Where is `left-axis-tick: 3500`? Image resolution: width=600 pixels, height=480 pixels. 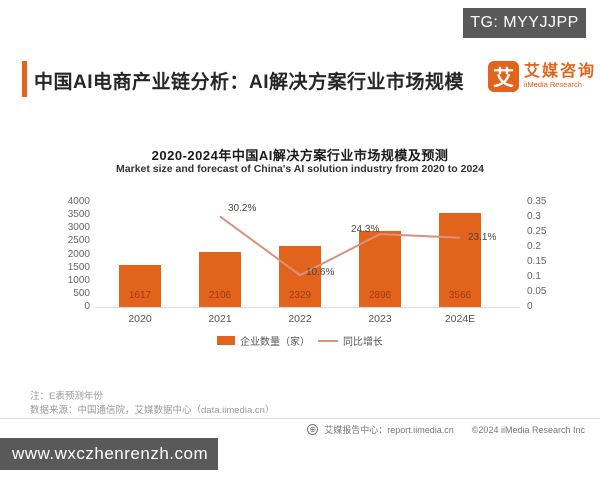 left-axis-tick: 3500 is located at coordinates (78, 215).